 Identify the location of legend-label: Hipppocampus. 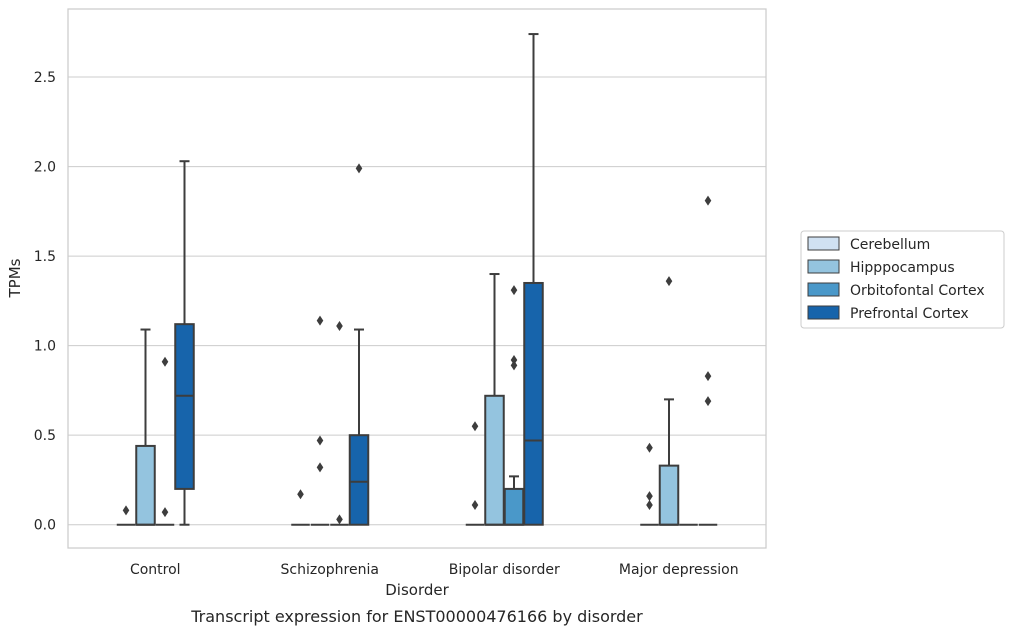
(902, 268).